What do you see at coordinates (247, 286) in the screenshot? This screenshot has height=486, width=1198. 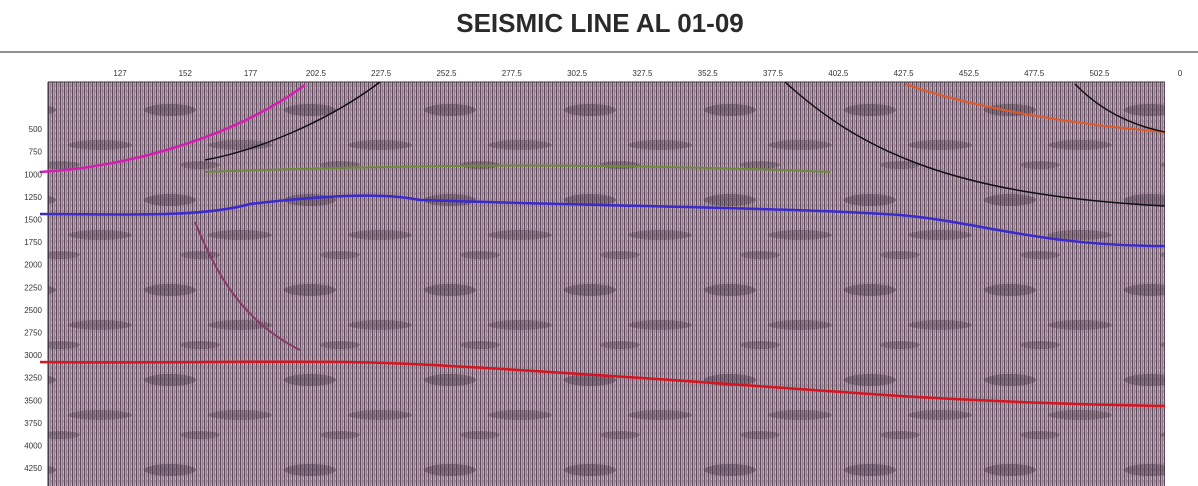 I see `fault-purple` at bounding box center [247, 286].